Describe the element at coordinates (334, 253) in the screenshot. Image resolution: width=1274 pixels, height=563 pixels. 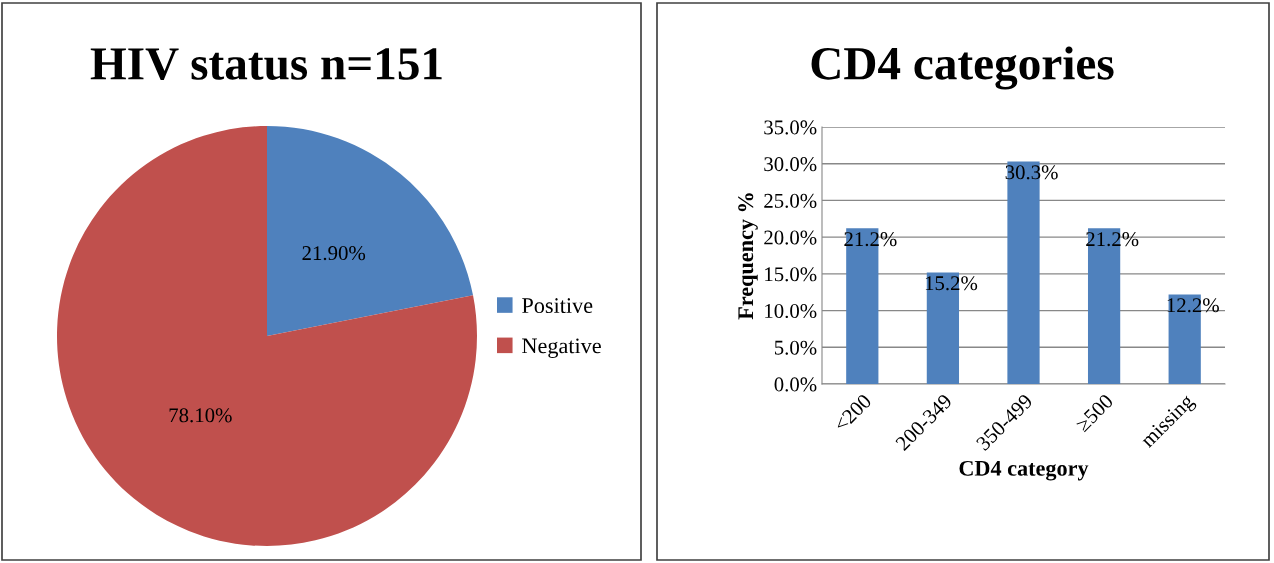
I see `data-label: 21.90%` at that location.